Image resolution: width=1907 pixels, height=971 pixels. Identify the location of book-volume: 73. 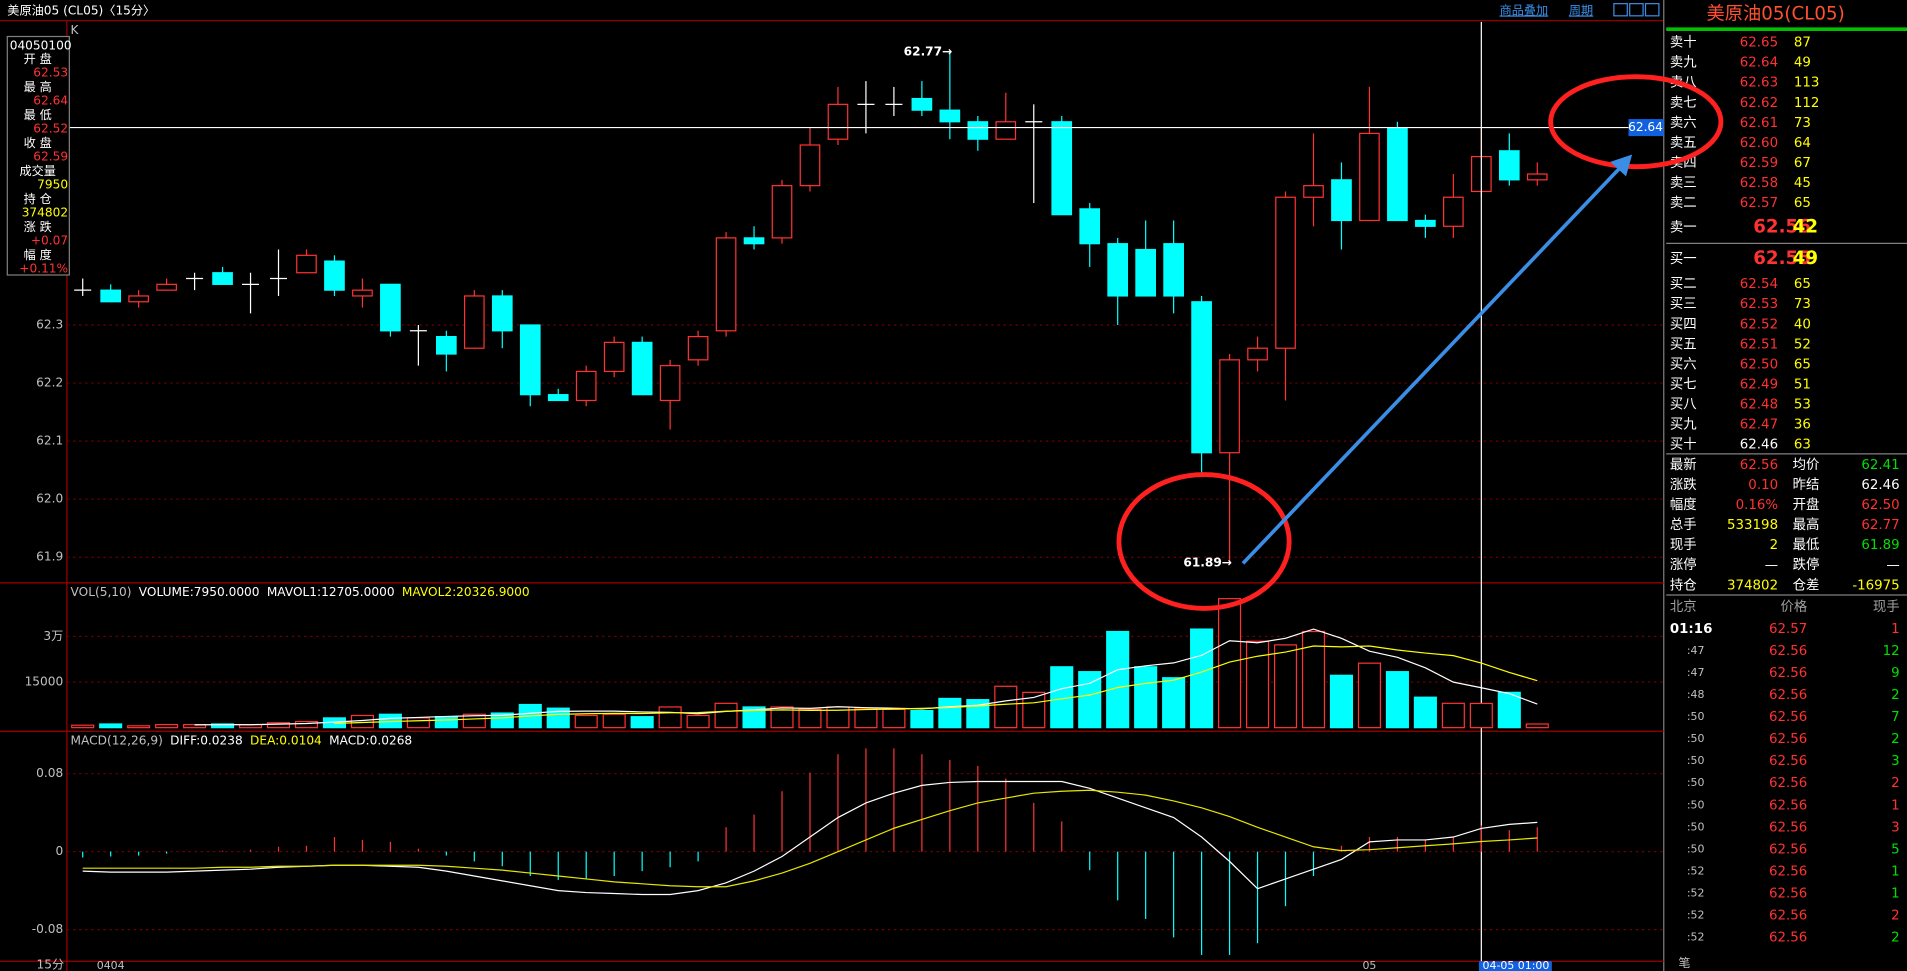
(1802, 304).